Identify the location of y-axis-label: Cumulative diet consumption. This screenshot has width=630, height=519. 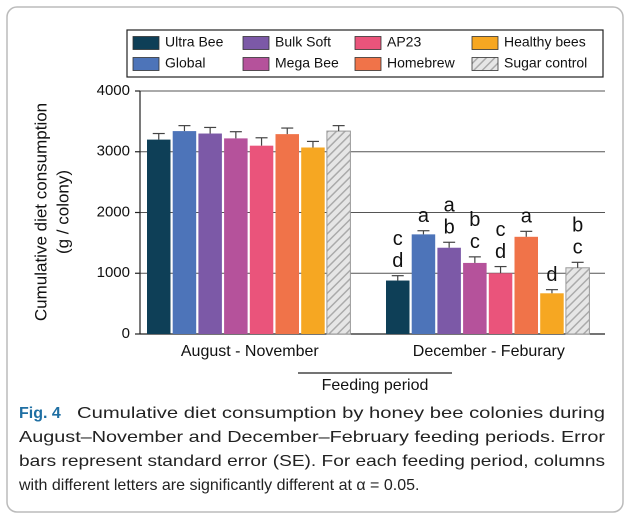
(40, 212).